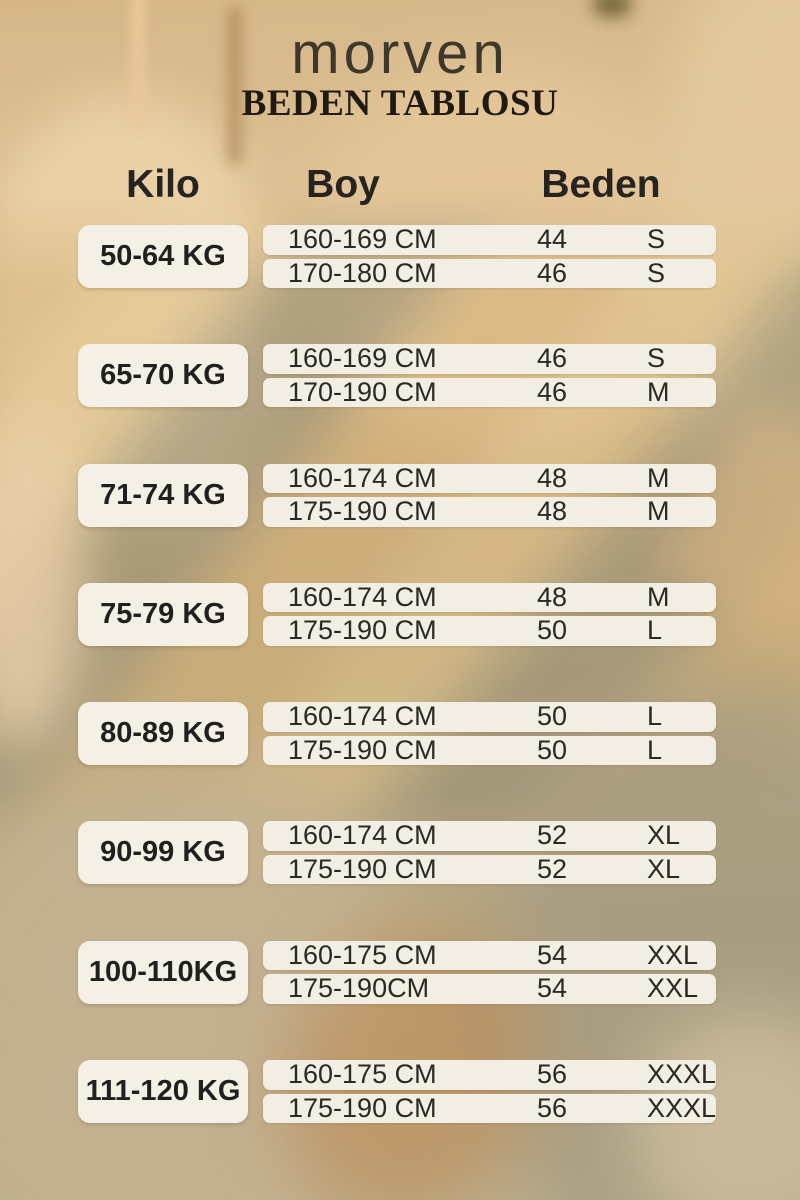 The image size is (800, 1200). I want to click on table-row: 170-180 CM 46 S, so click(489, 272).